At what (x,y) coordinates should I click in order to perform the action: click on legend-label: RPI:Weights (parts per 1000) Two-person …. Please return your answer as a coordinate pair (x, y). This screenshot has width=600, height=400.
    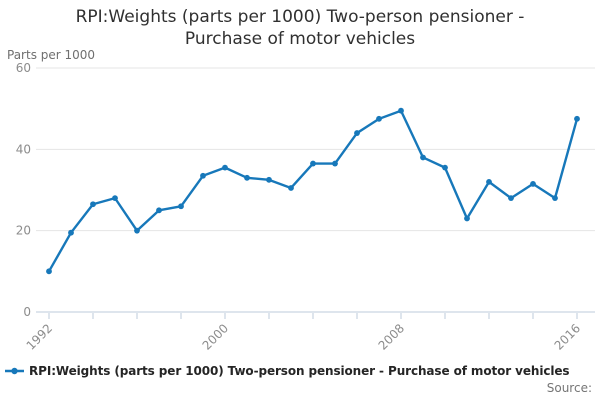
    Looking at the image, I should click on (299, 371).